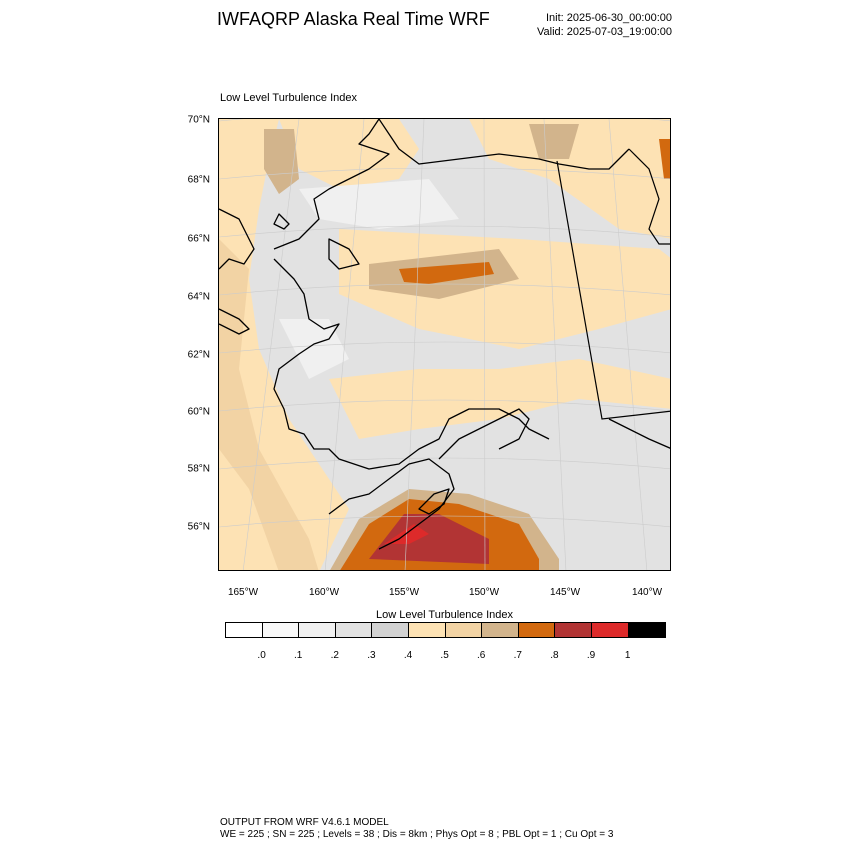 This screenshot has width=850, height=850. What do you see at coordinates (198, 239) in the screenshot?
I see `lat-label-66: 66°N` at bounding box center [198, 239].